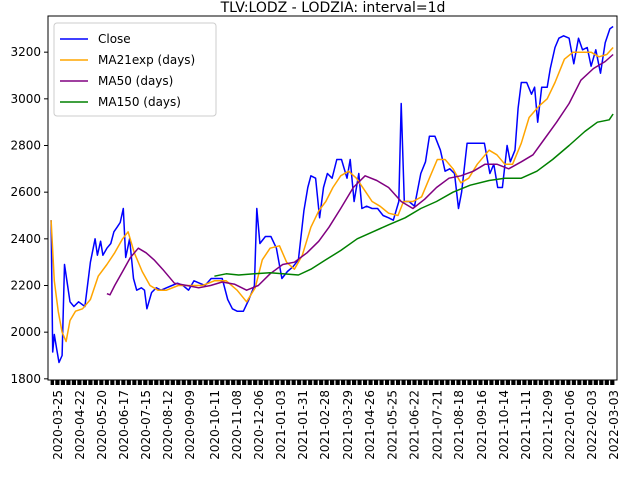  I want to click on x-tick-label: 2020-10-11, so click(215, 425).